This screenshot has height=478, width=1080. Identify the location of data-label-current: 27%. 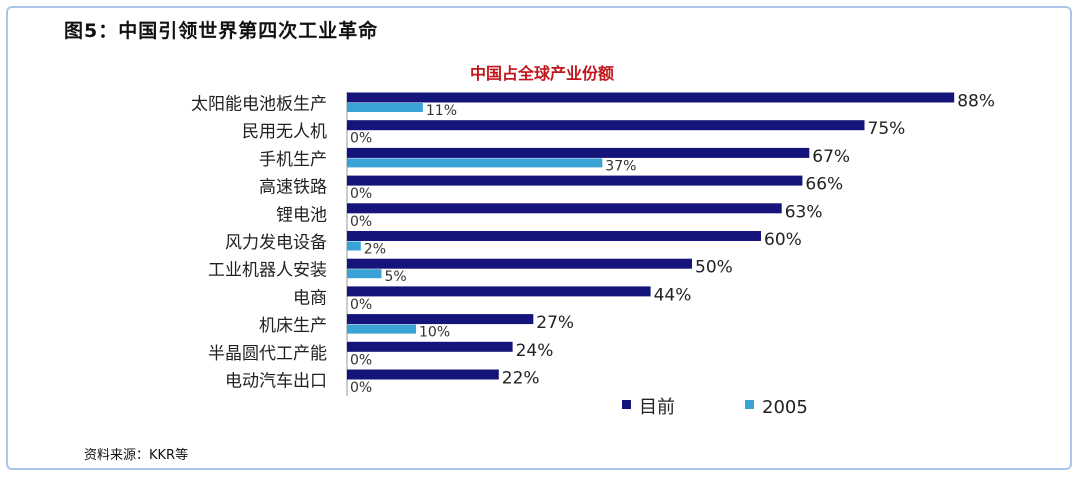
(555, 323).